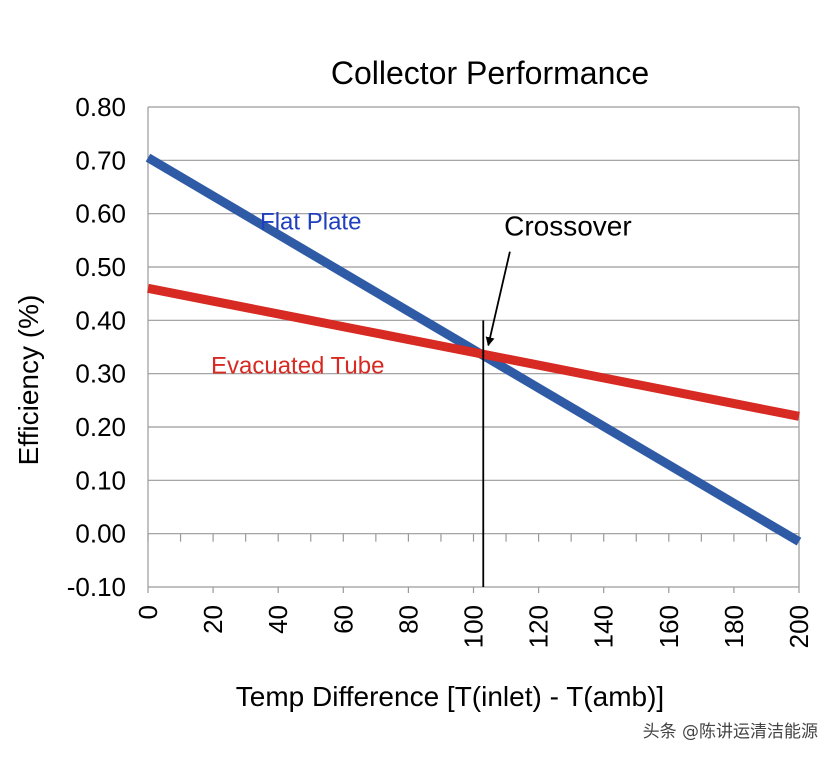 Image resolution: width=836 pixels, height=760 pixels. What do you see at coordinates (450, 696) in the screenshot?
I see `x-axis-label: Temp Difference [T(inlet) - T(amb)]` at bounding box center [450, 696].